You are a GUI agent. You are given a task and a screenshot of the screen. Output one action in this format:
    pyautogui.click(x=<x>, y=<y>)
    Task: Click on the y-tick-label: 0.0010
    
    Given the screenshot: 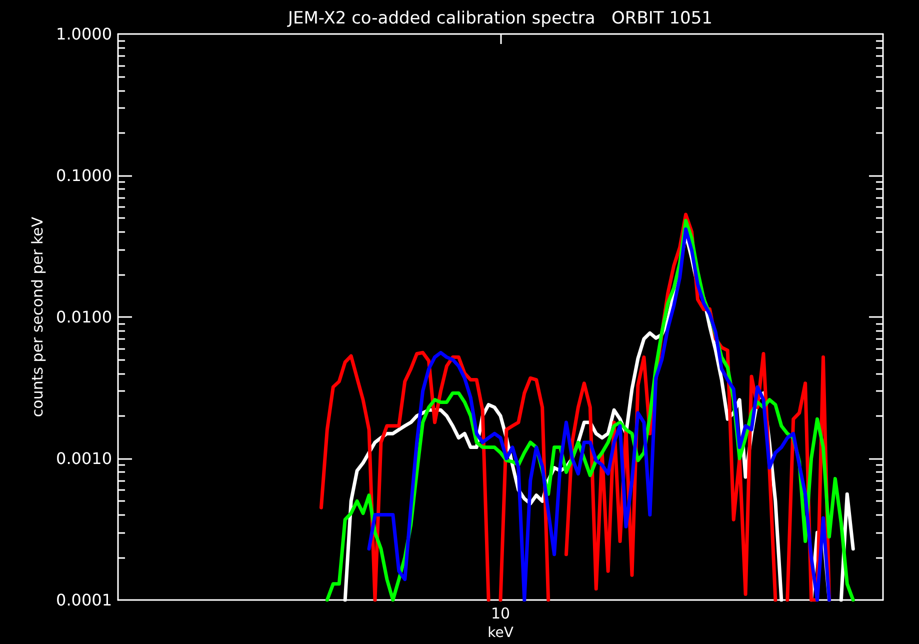 What is the action you would take?
    pyautogui.click(x=84, y=458)
    